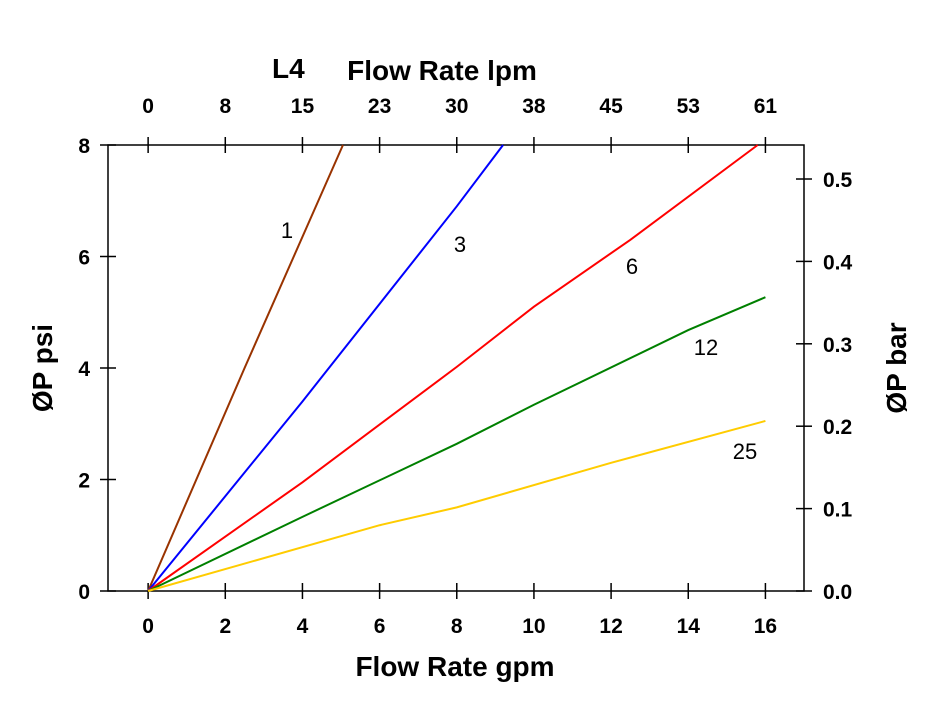  I want to click on chart-title: L4, so click(288, 68).